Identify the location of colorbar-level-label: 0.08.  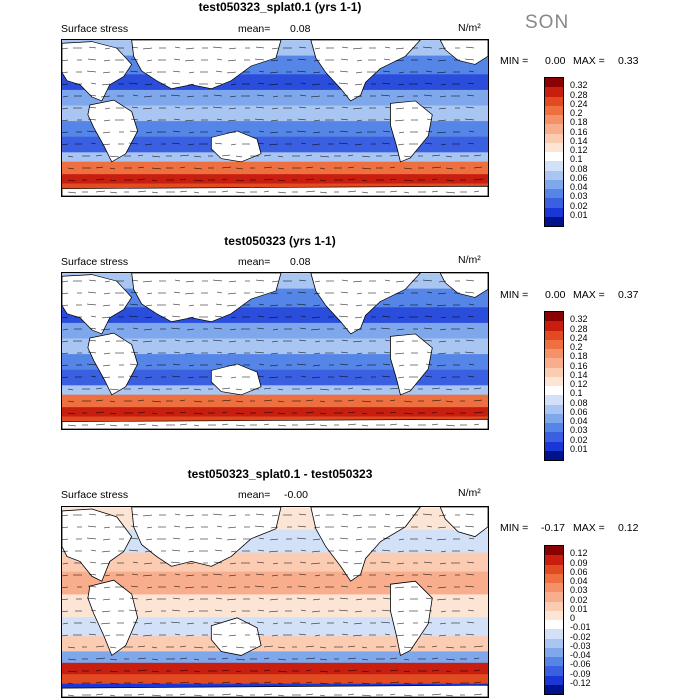
(579, 168).